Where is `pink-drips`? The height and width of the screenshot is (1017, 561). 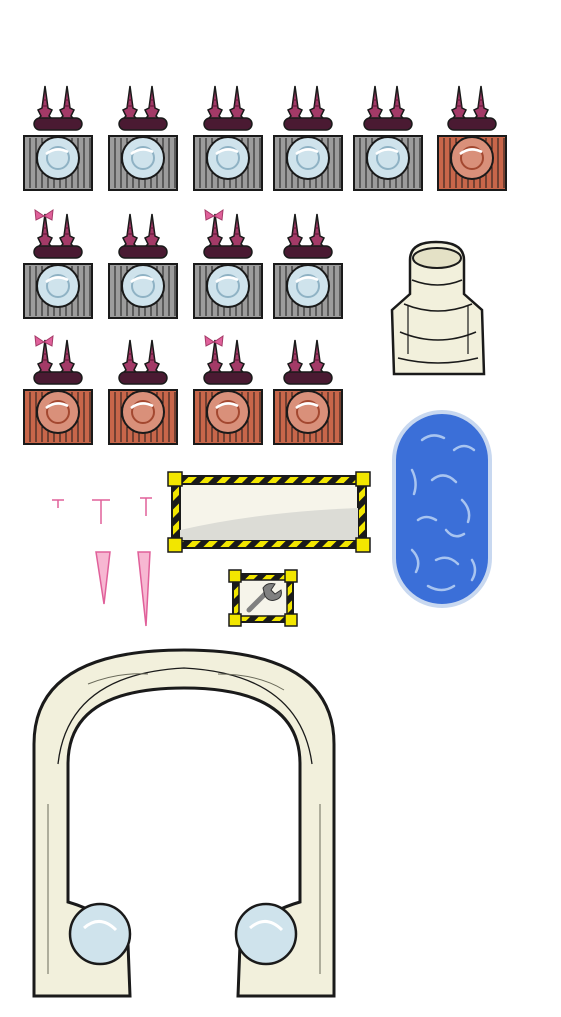 pink-drips is located at coordinates (102, 562).